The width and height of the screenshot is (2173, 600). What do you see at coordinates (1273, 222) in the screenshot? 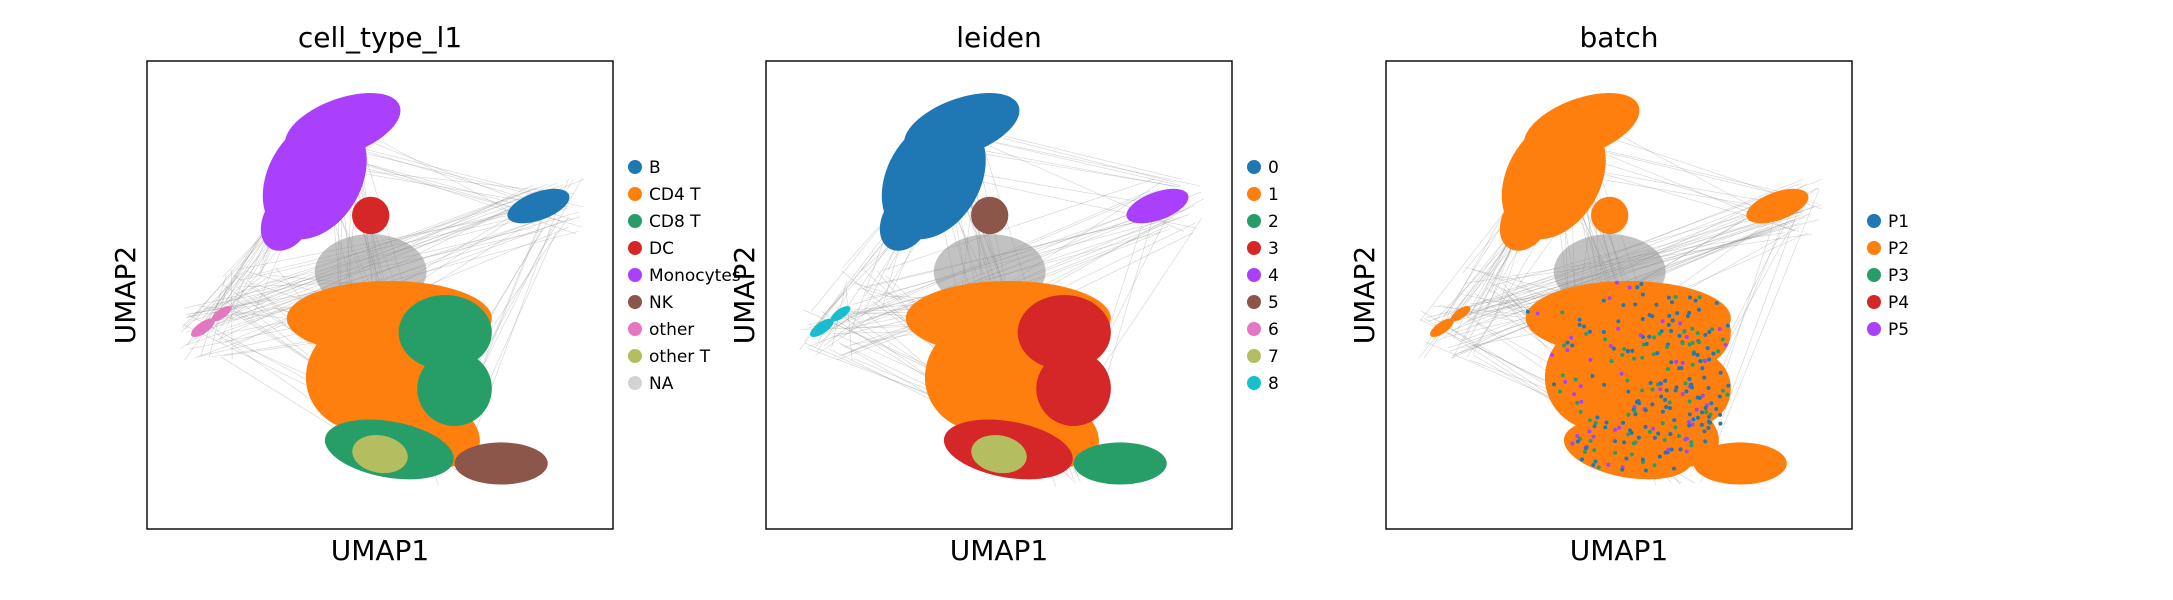
I see `legend-label: 2` at bounding box center [1273, 222].